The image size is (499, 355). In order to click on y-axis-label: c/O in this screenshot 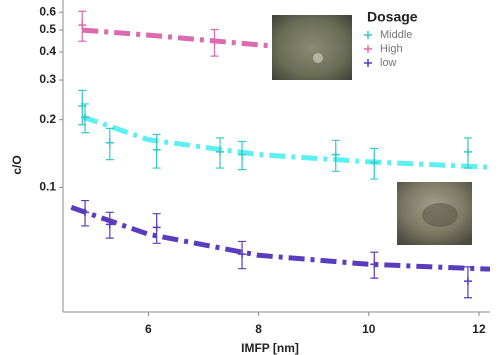, I will do `click(17, 164)`.